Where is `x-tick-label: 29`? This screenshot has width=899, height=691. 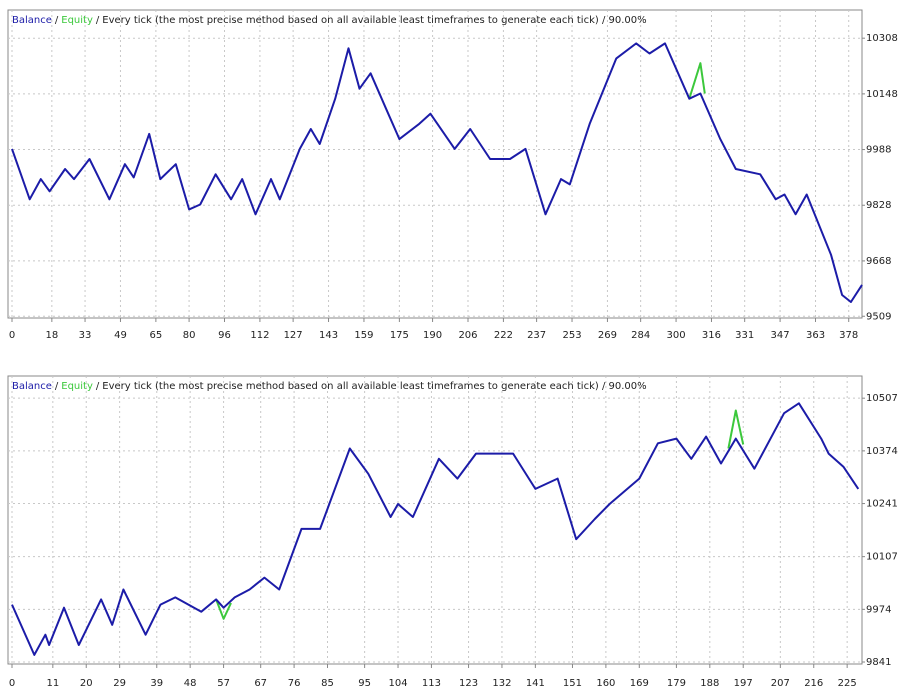 x-tick-label: 29 is located at coordinates (119, 683).